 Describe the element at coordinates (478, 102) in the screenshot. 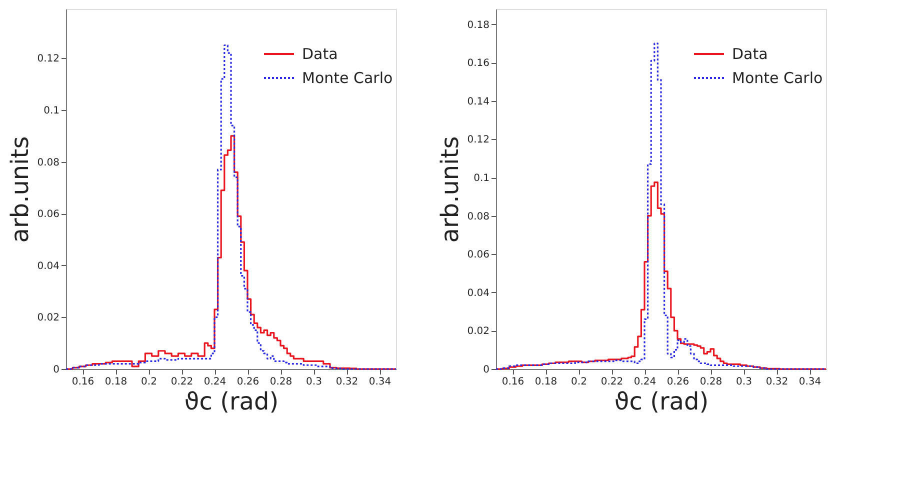

I see `y-tick-label: 0.14` at that location.